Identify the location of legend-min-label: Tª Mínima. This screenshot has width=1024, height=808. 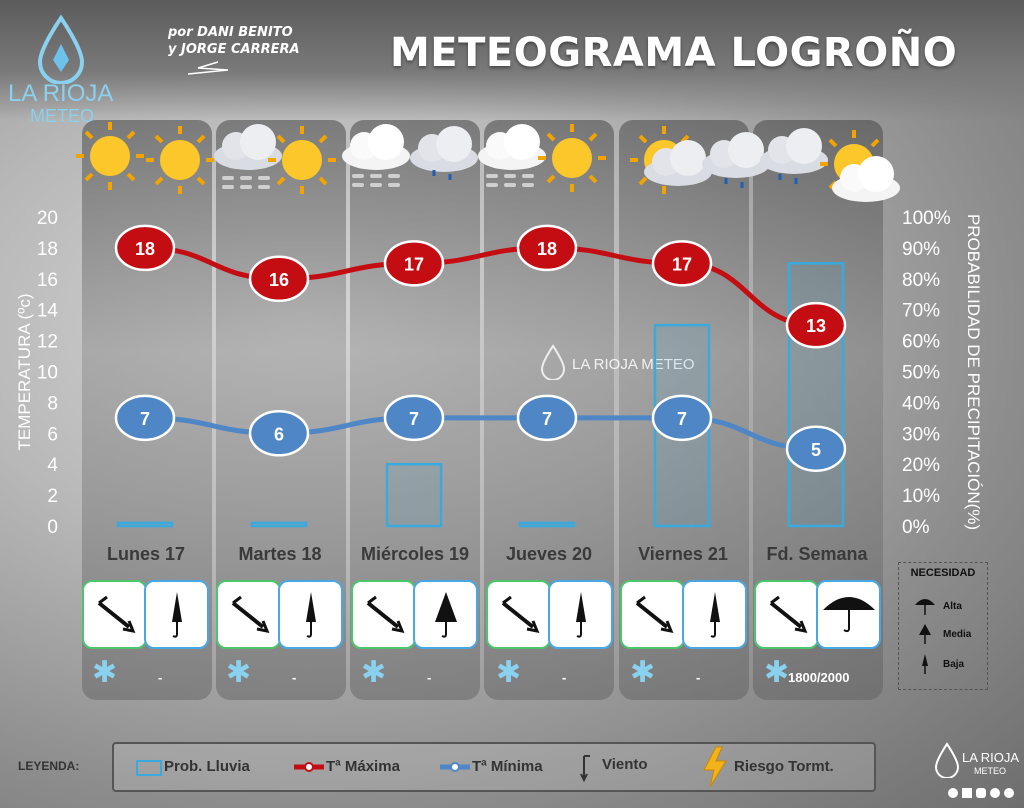
(507, 766).